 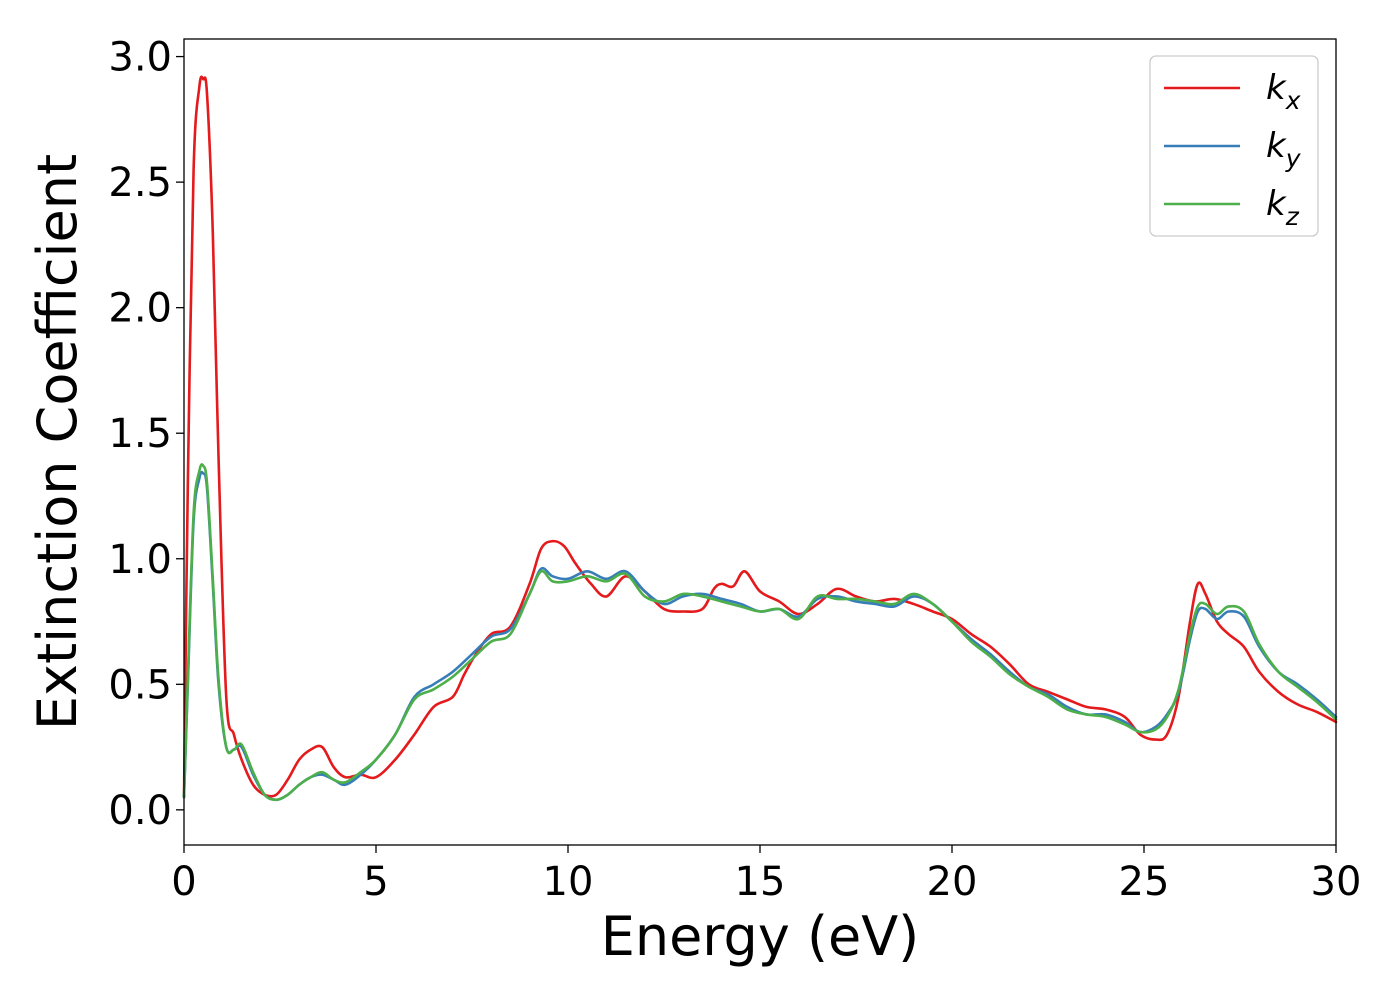 What do you see at coordinates (760, 882) in the screenshot?
I see `x-tick-label: 15` at bounding box center [760, 882].